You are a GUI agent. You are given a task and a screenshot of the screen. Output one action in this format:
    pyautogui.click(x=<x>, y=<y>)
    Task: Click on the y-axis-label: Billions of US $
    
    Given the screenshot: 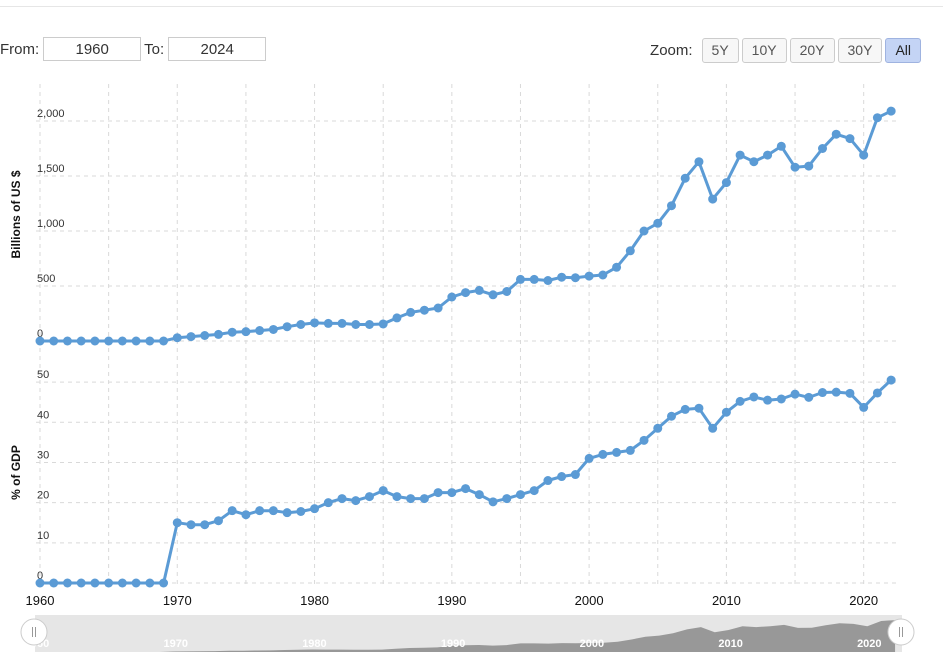 What is the action you would take?
    pyautogui.click(x=16, y=214)
    